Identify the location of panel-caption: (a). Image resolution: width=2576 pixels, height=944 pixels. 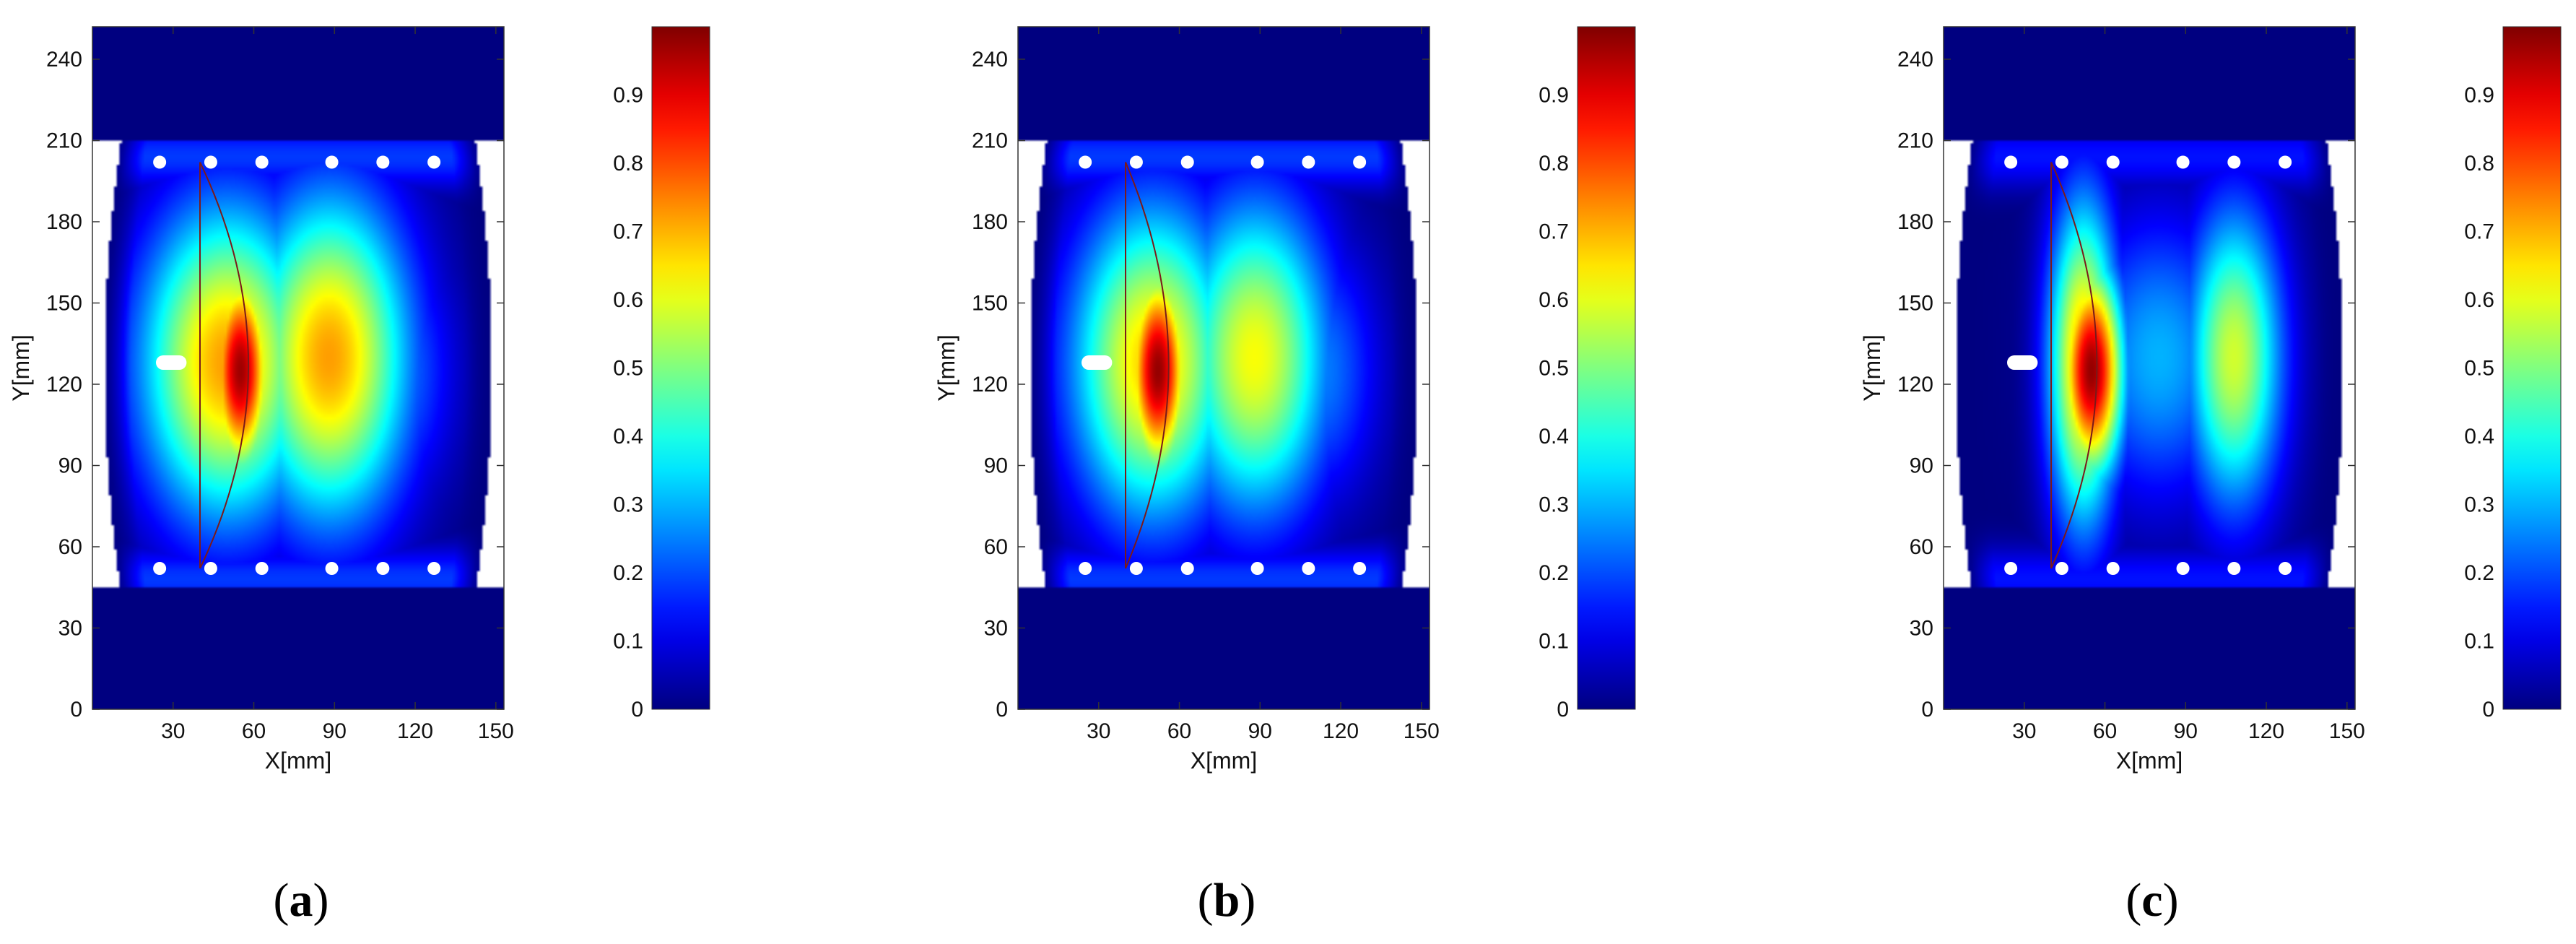
(300, 901).